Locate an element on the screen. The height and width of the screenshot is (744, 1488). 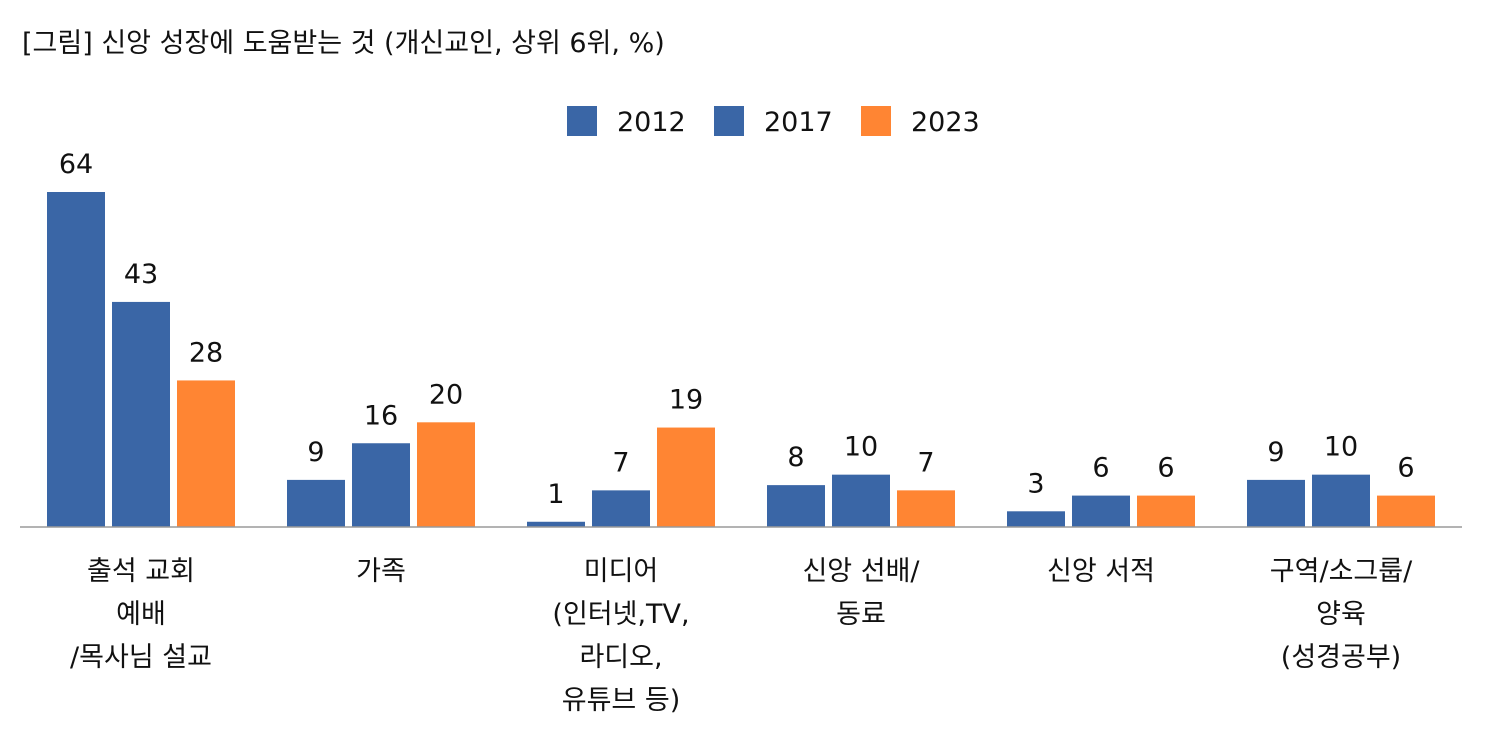
category-label-2-3: 유튜브 등) is located at coordinates (621, 700).